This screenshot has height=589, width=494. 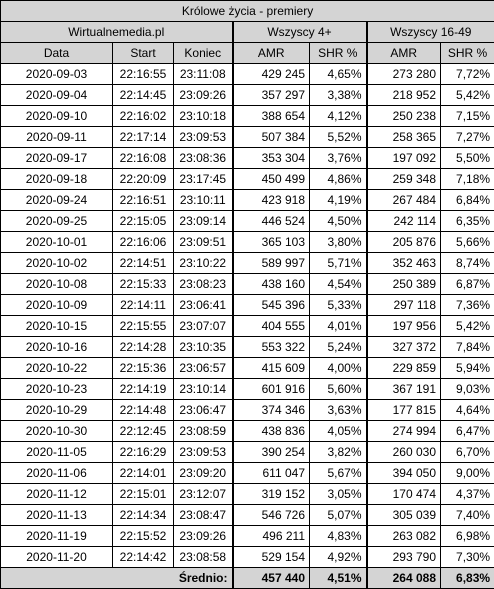 What do you see at coordinates (338, 410) in the screenshot?
I see `cell-shr-all: 3,63%` at bounding box center [338, 410].